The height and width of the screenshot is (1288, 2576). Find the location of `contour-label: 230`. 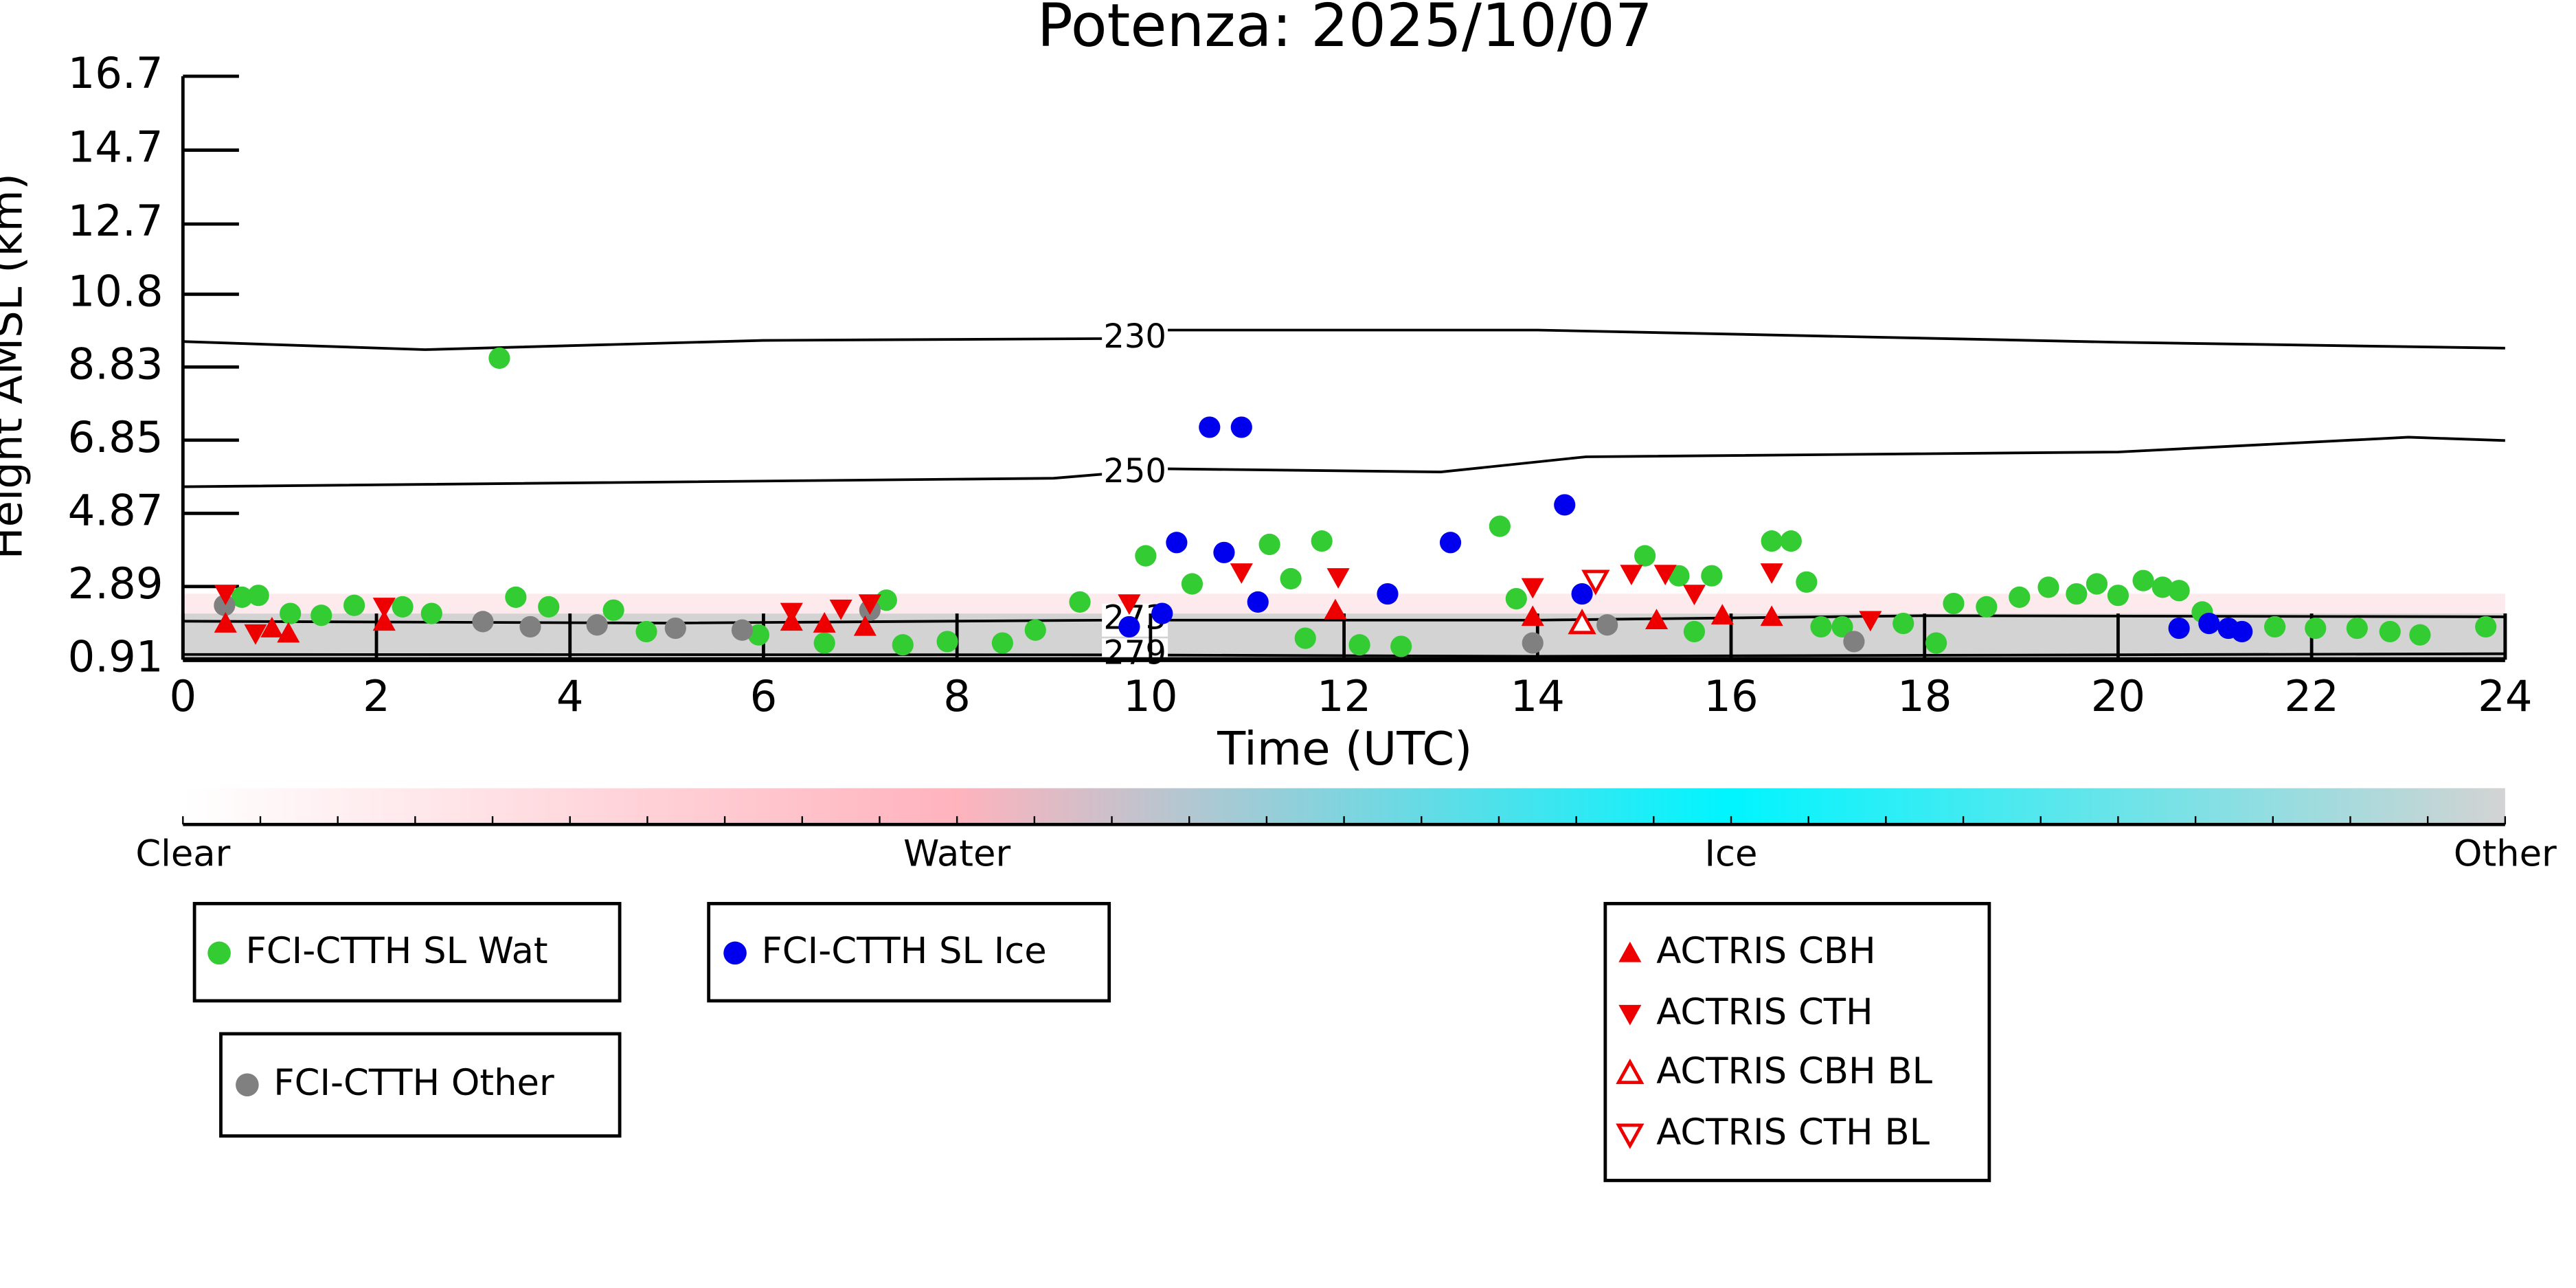

contour-label: 230 is located at coordinates (1134, 336).